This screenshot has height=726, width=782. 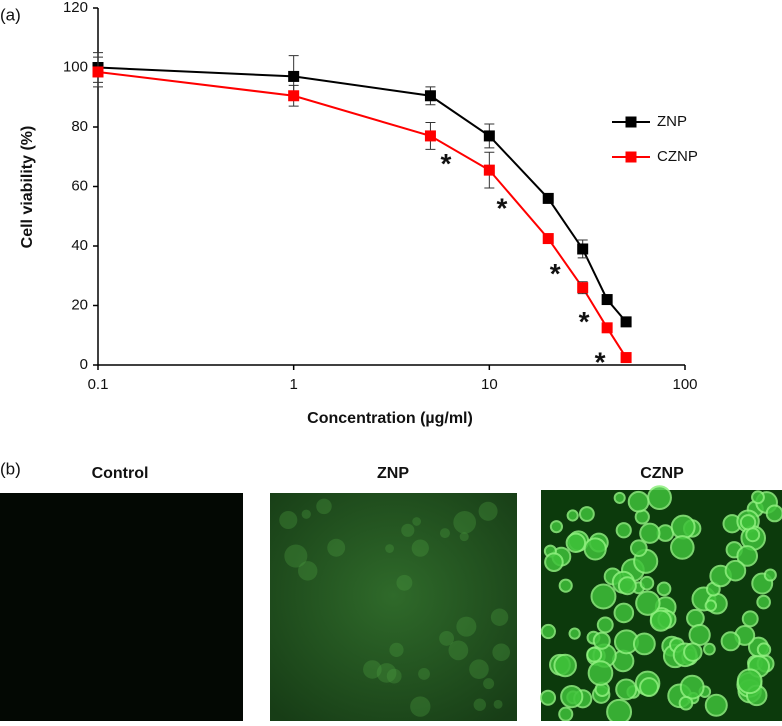 What do you see at coordinates (393, 473) in the screenshot?
I see `image-title: ZNP` at bounding box center [393, 473].